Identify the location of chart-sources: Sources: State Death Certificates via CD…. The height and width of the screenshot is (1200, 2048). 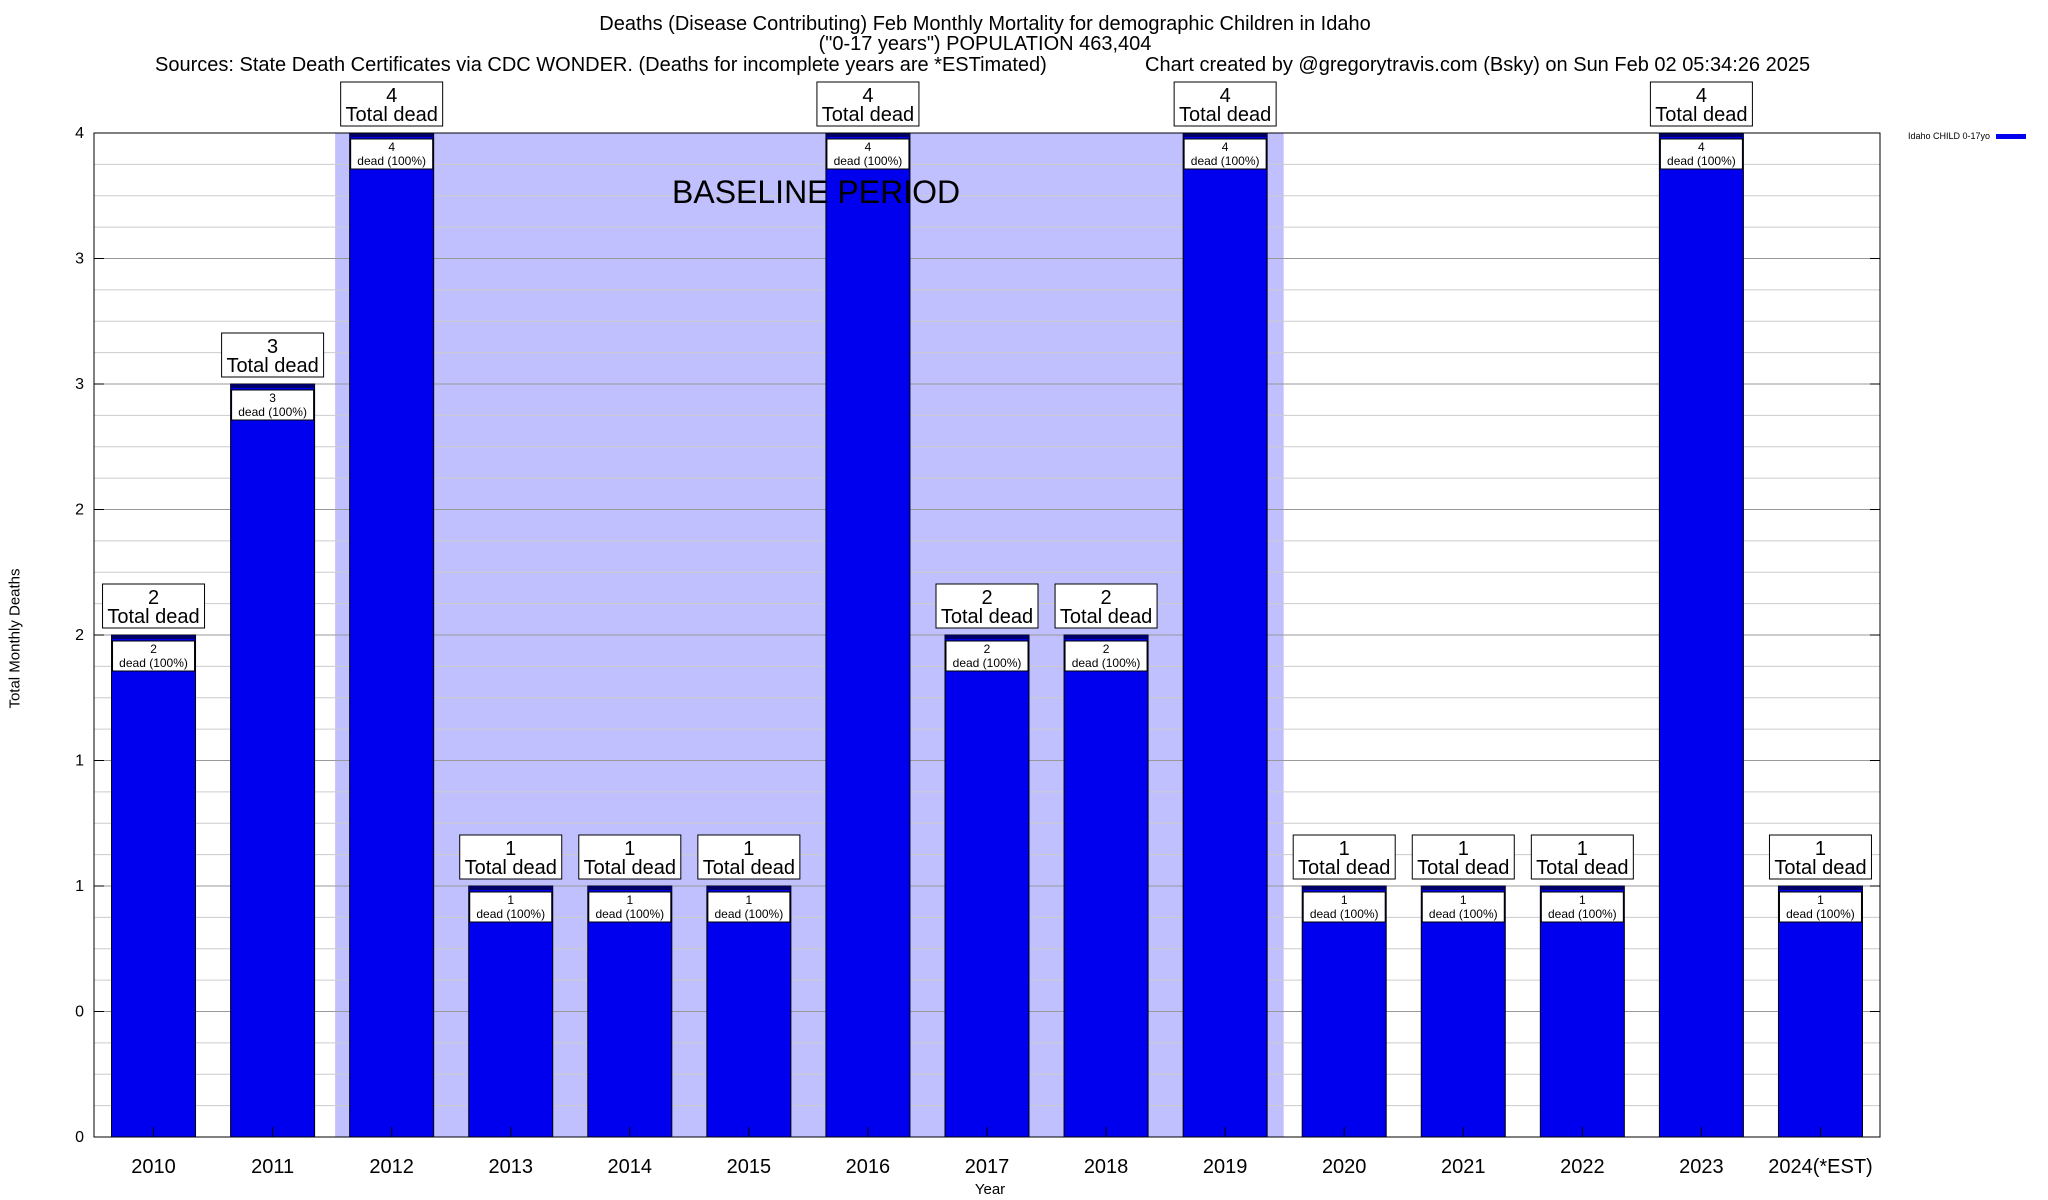
(601, 65).